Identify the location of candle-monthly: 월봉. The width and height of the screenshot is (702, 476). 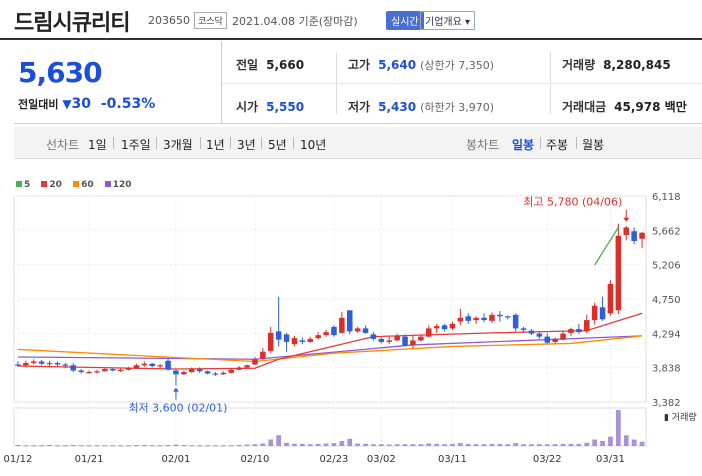
(593, 145).